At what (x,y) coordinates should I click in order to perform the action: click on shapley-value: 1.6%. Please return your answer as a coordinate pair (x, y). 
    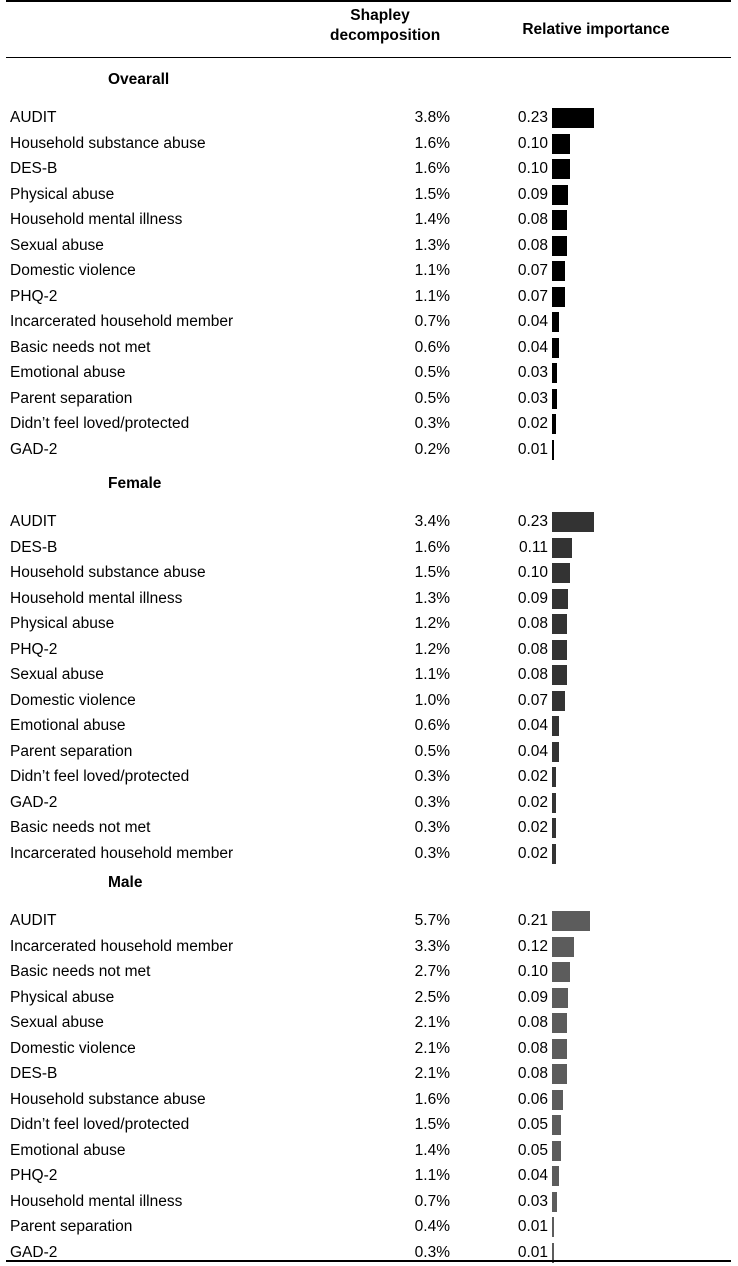
    Looking at the image, I should click on (432, 547).